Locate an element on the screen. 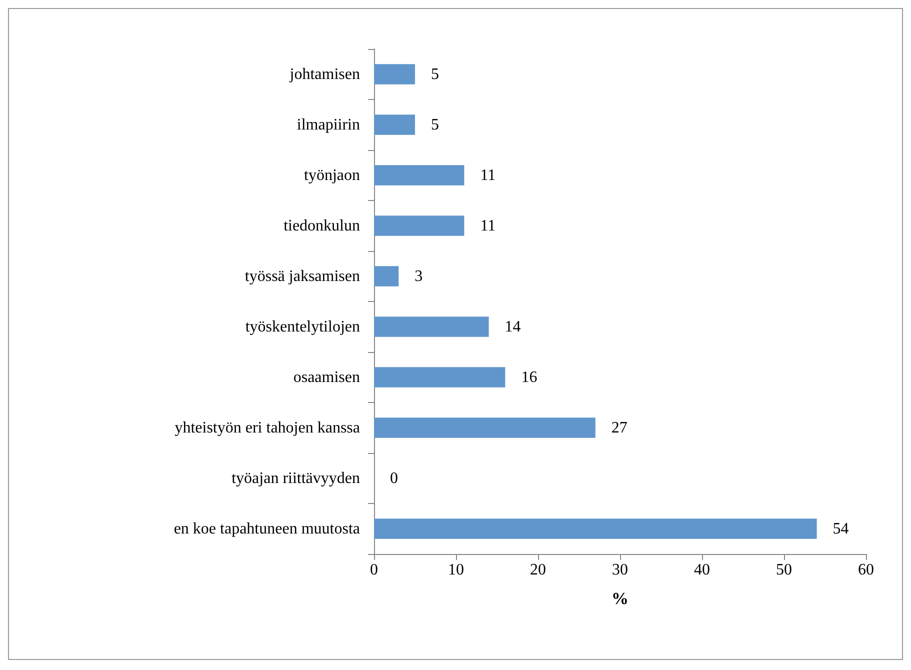  x-tick-label: 40 is located at coordinates (702, 570).